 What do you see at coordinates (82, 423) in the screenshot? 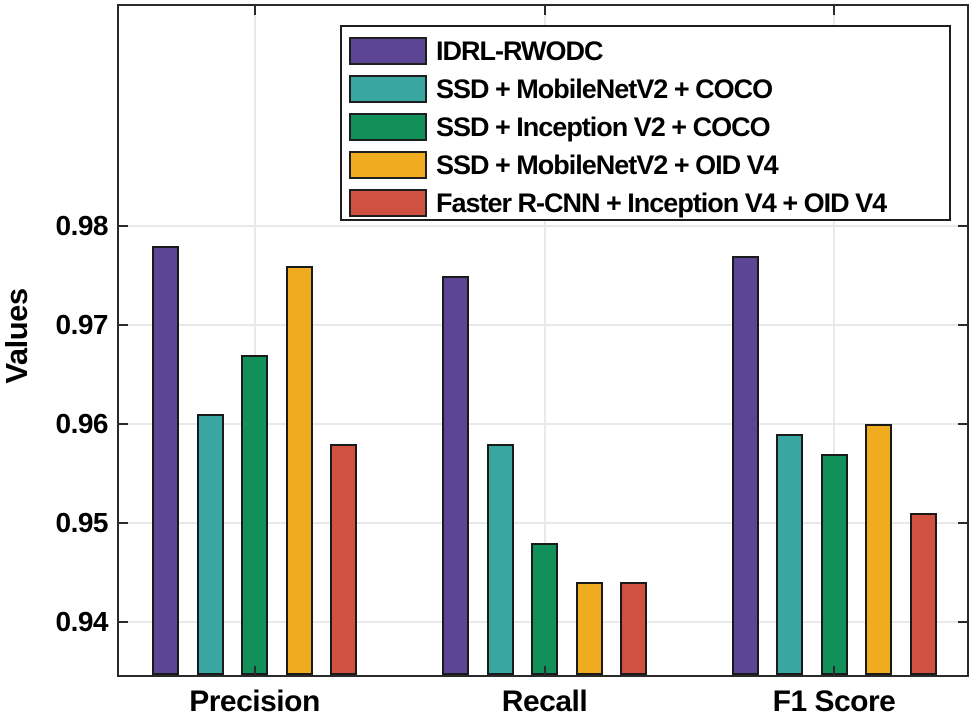
I see `y-tick-label: 0.96` at bounding box center [82, 423].